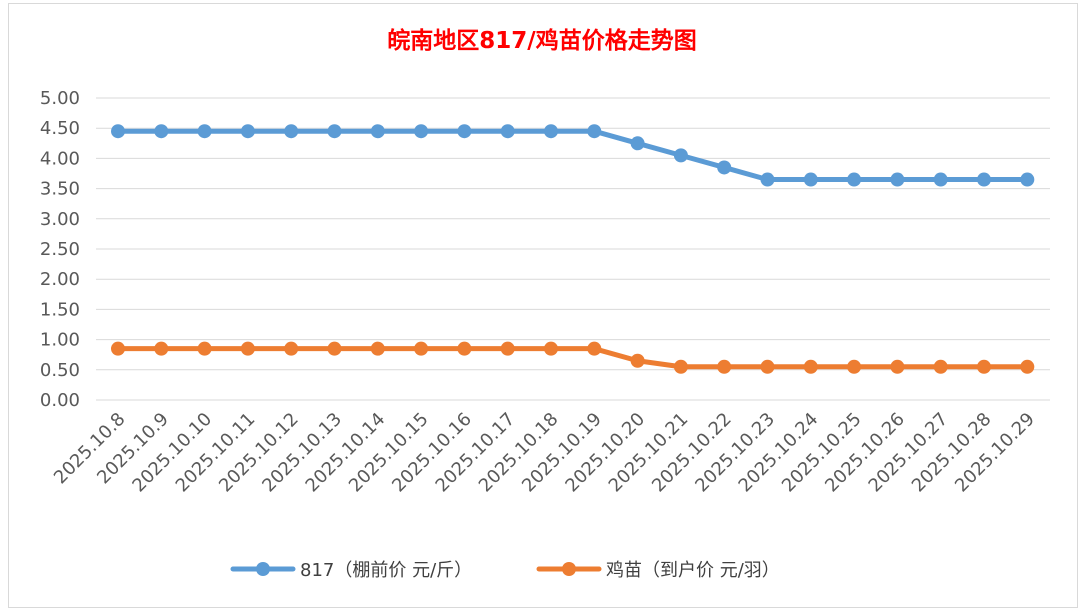 Image resolution: width=1084 pixels, height=613 pixels. I want to click on y-tick-label: 0.00, so click(60, 400).